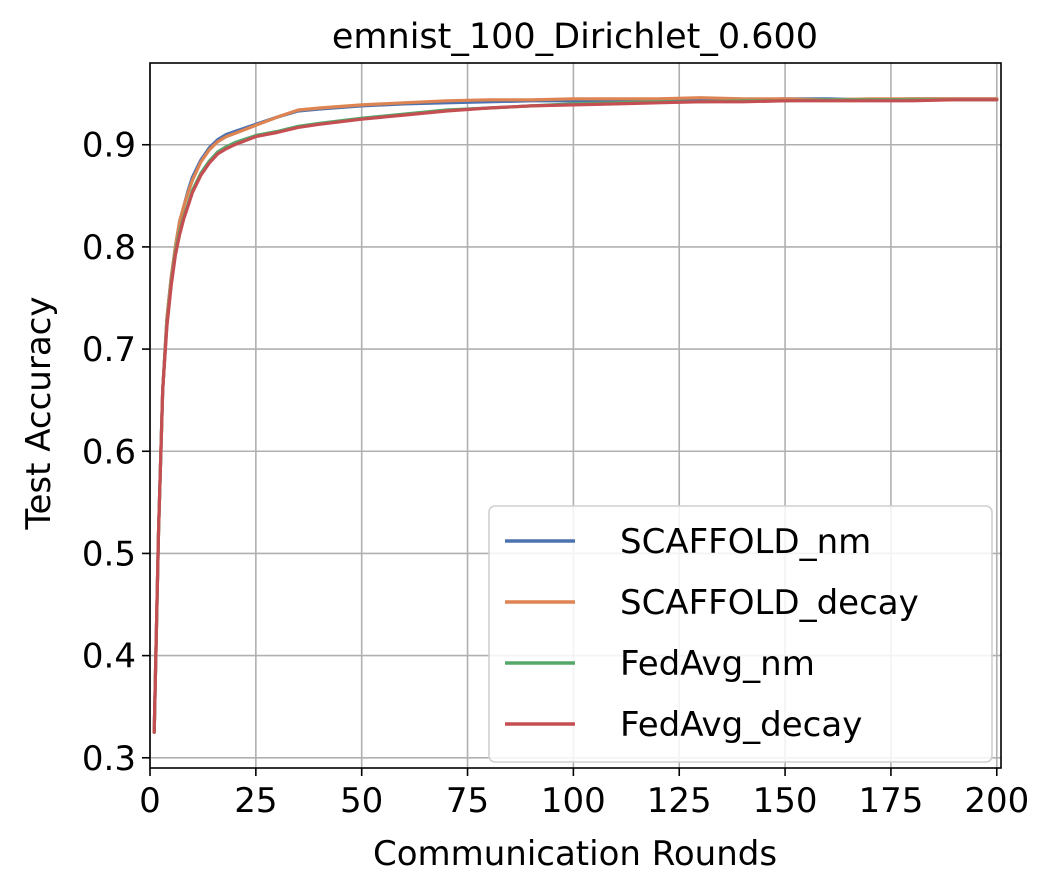 The image size is (1053, 893). Describe the element at coordinates (679, 801) in the screenshot. I see `x-tick-label: 125` at that location.